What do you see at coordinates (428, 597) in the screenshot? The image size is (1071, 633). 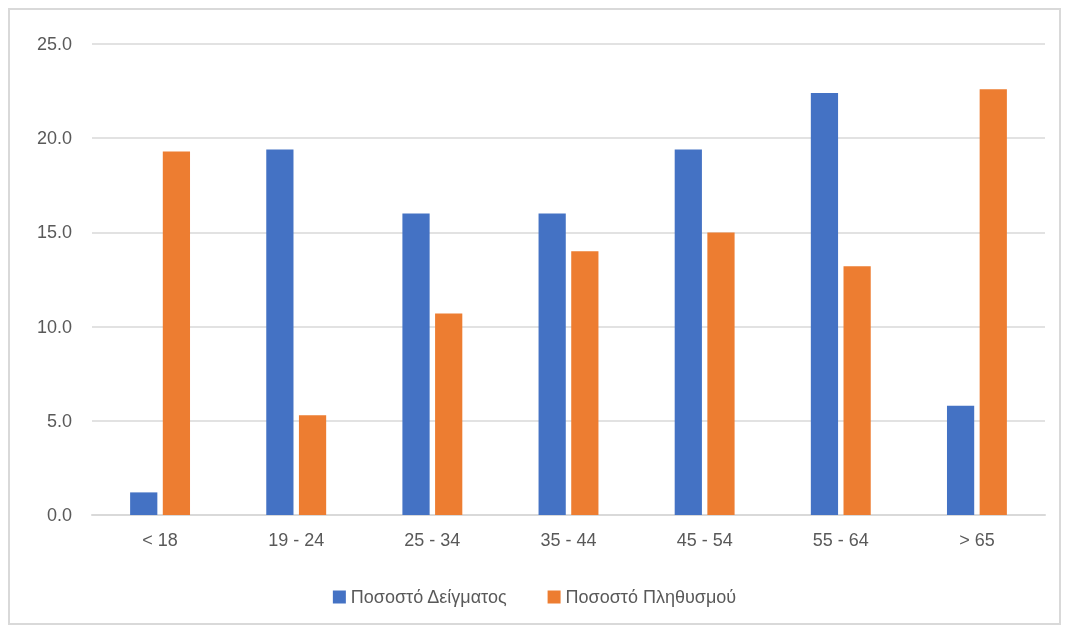 I see `legend-label: Ποσοστό Δείγματος` at bounding box center [428, 597].